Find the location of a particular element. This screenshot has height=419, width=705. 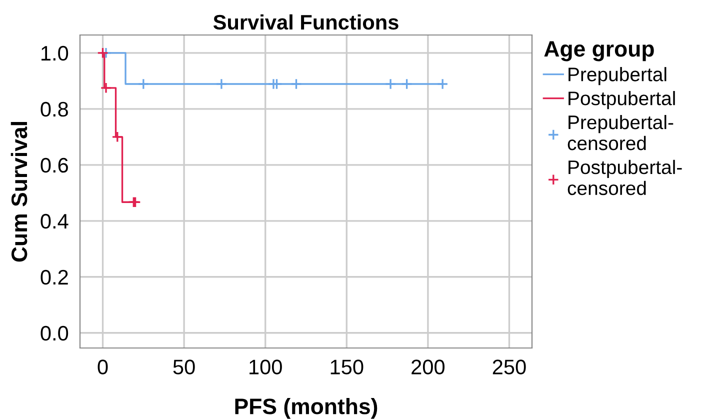

y-tick-label: 0.0 is located at coordinates (54, 333).